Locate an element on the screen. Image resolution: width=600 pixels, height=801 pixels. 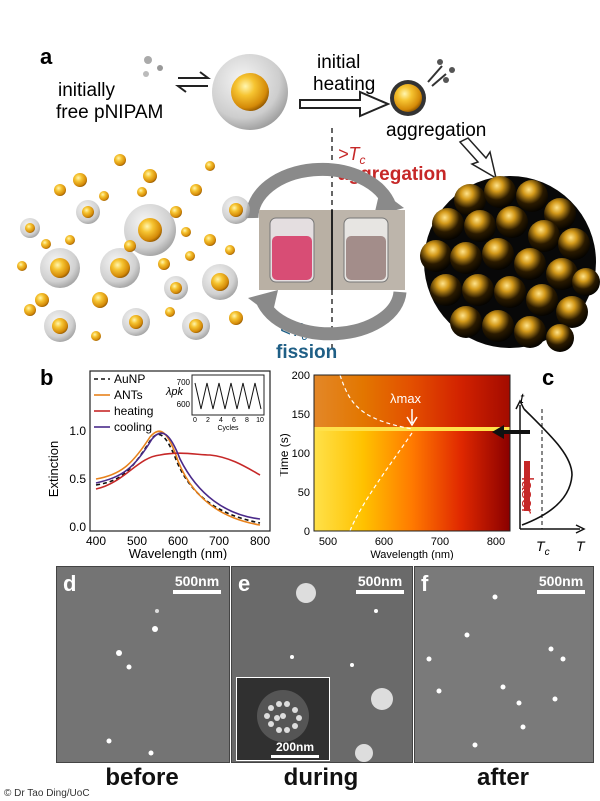
circular-arrow-top is located at coordinates (321, 190).